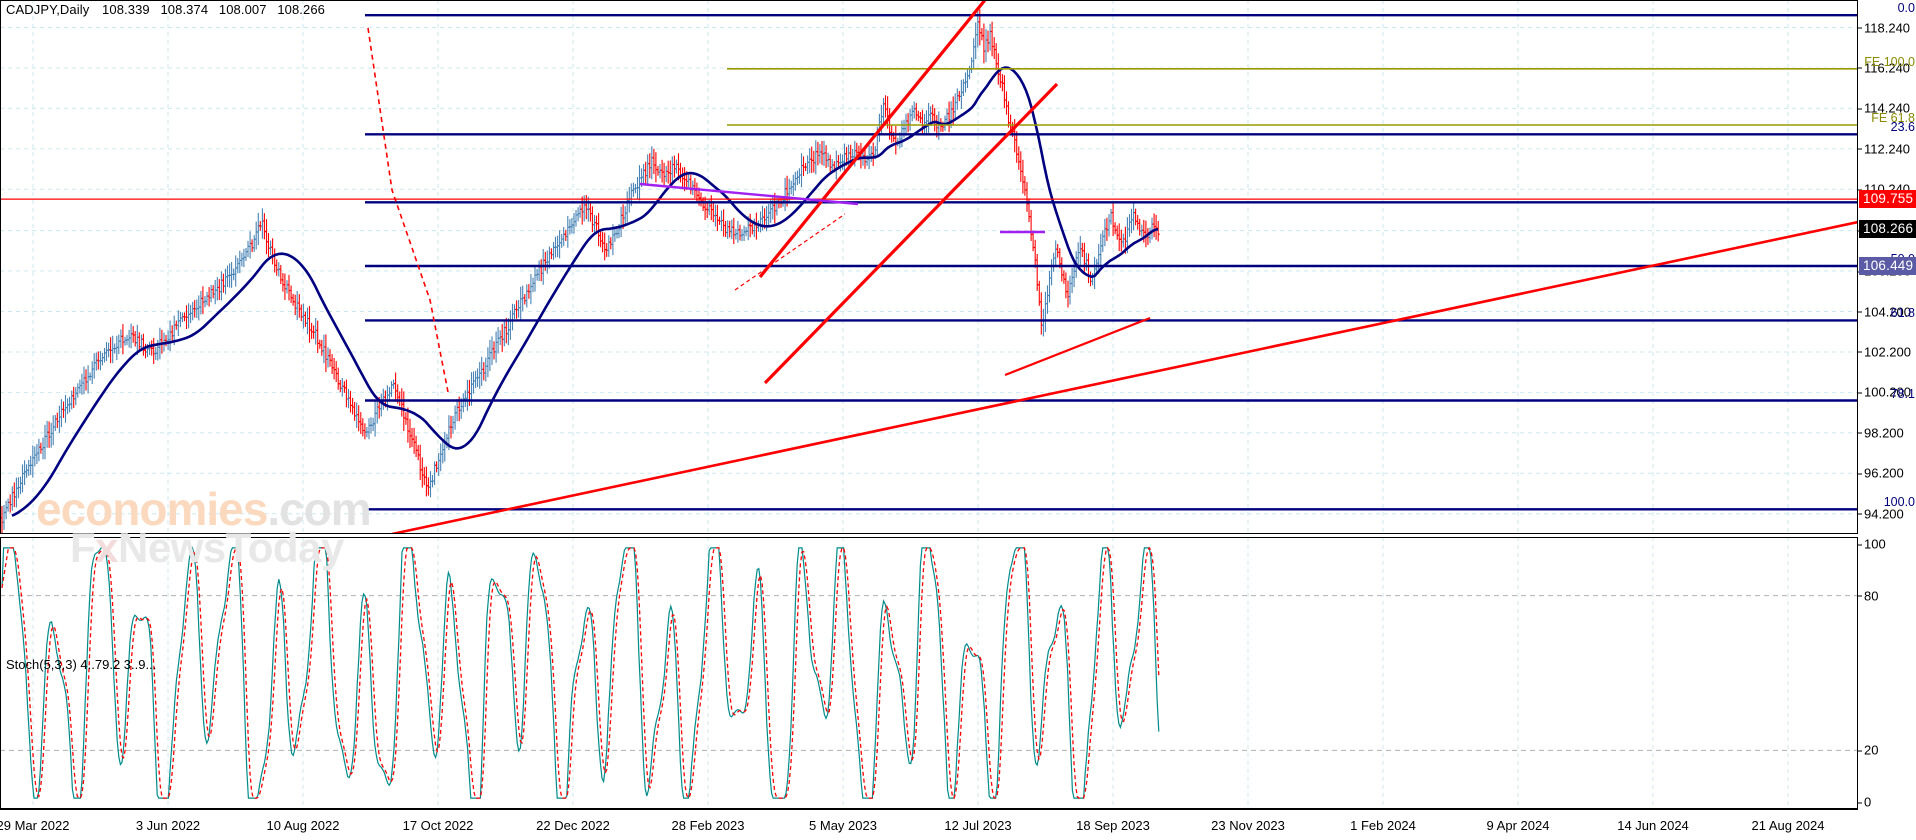  What do you see at coordinates (1864, 802) in the screenshot?
I see `indicator-axis-tick: 0` at bounding box center [1864, 802].